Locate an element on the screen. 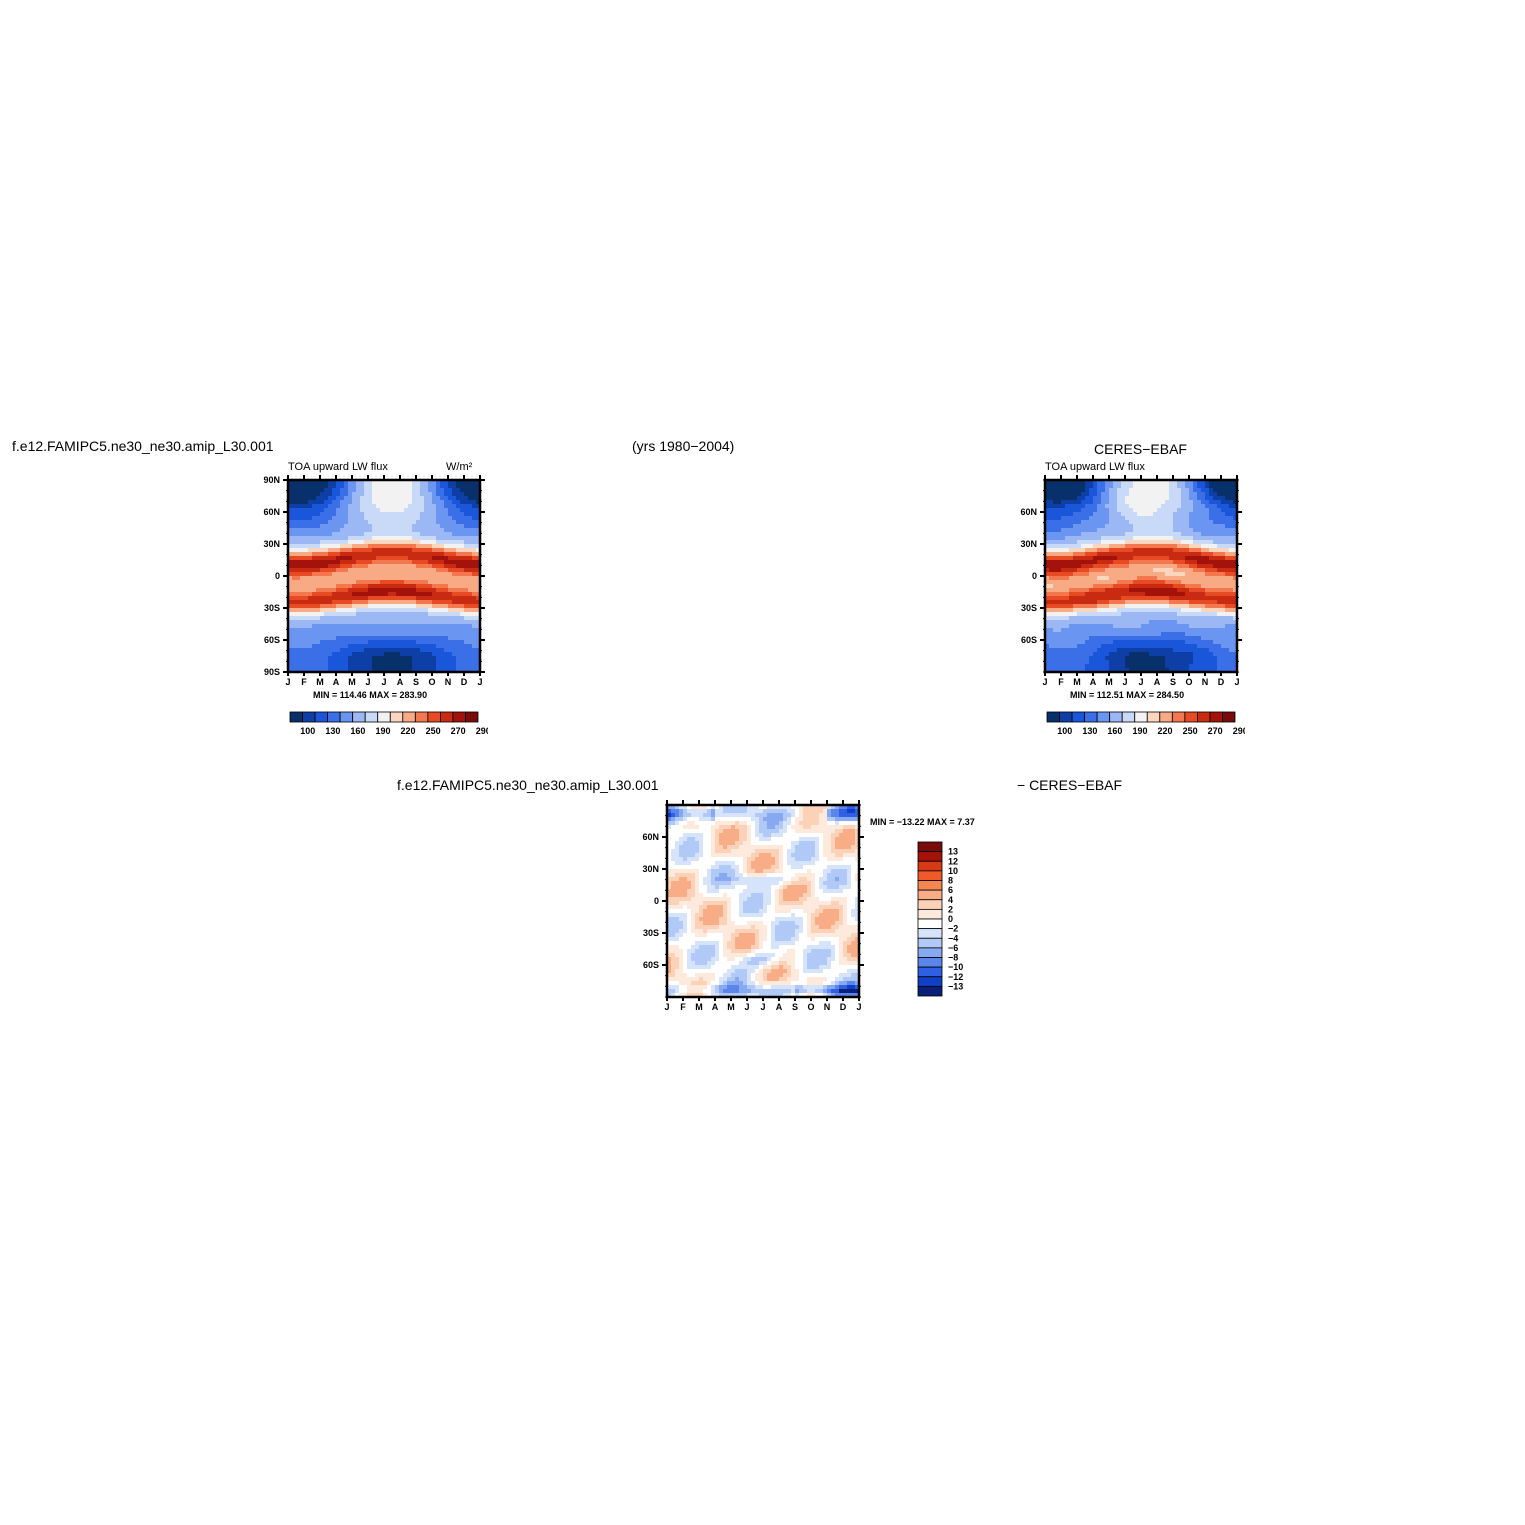 This screenshot has height=1525, width=1525. obs-colorbar-swatch is located at coordinates (1066, 717).